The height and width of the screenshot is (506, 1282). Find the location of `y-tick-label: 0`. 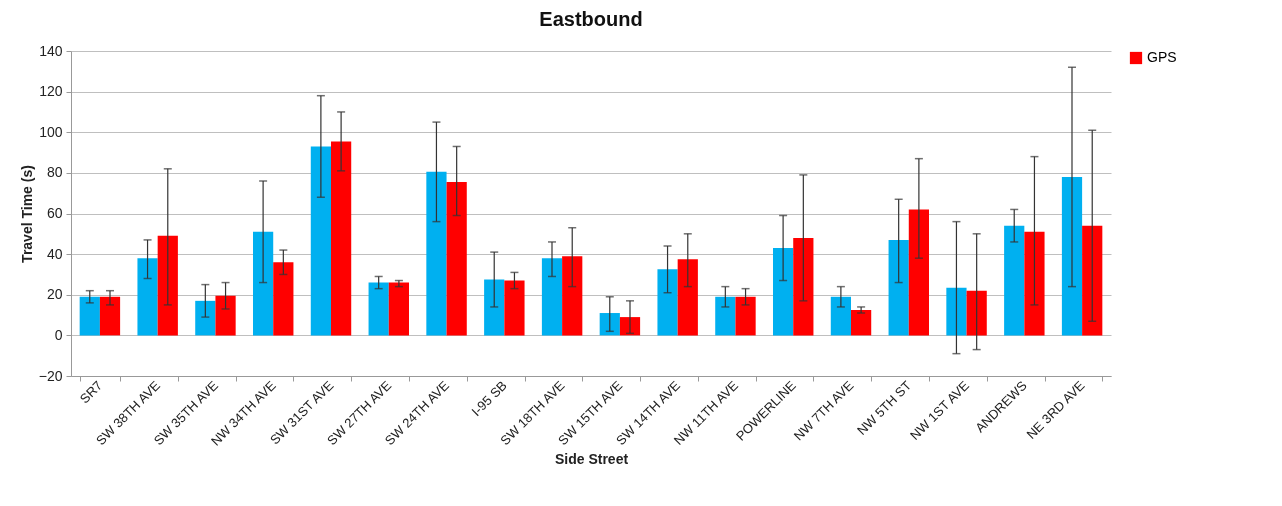

y-tick-label: 0 is located at coordinates (58, 334).